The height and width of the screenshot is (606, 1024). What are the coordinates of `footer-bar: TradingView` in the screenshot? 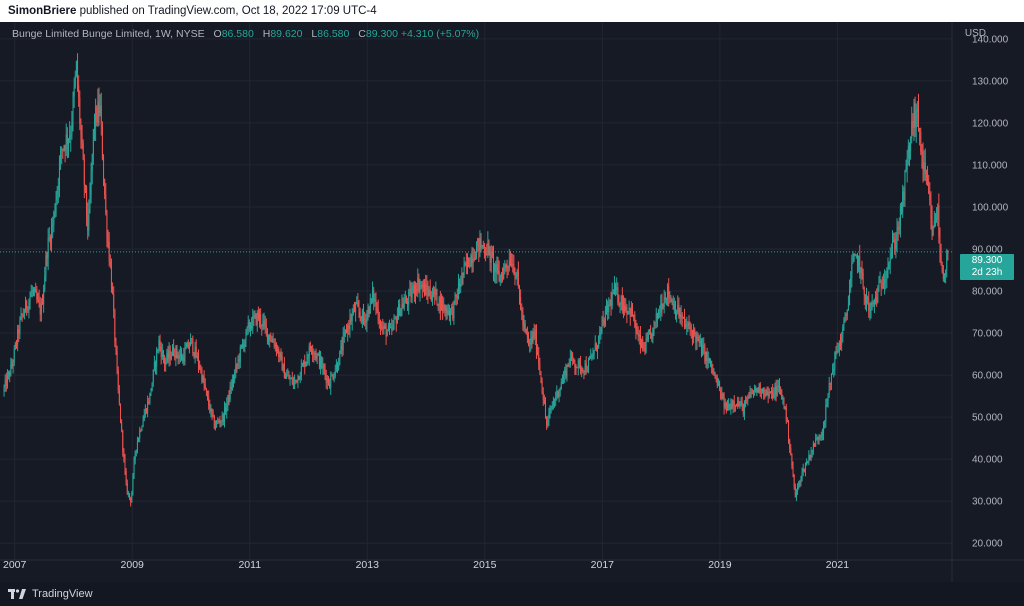 It's located at (512, 594).